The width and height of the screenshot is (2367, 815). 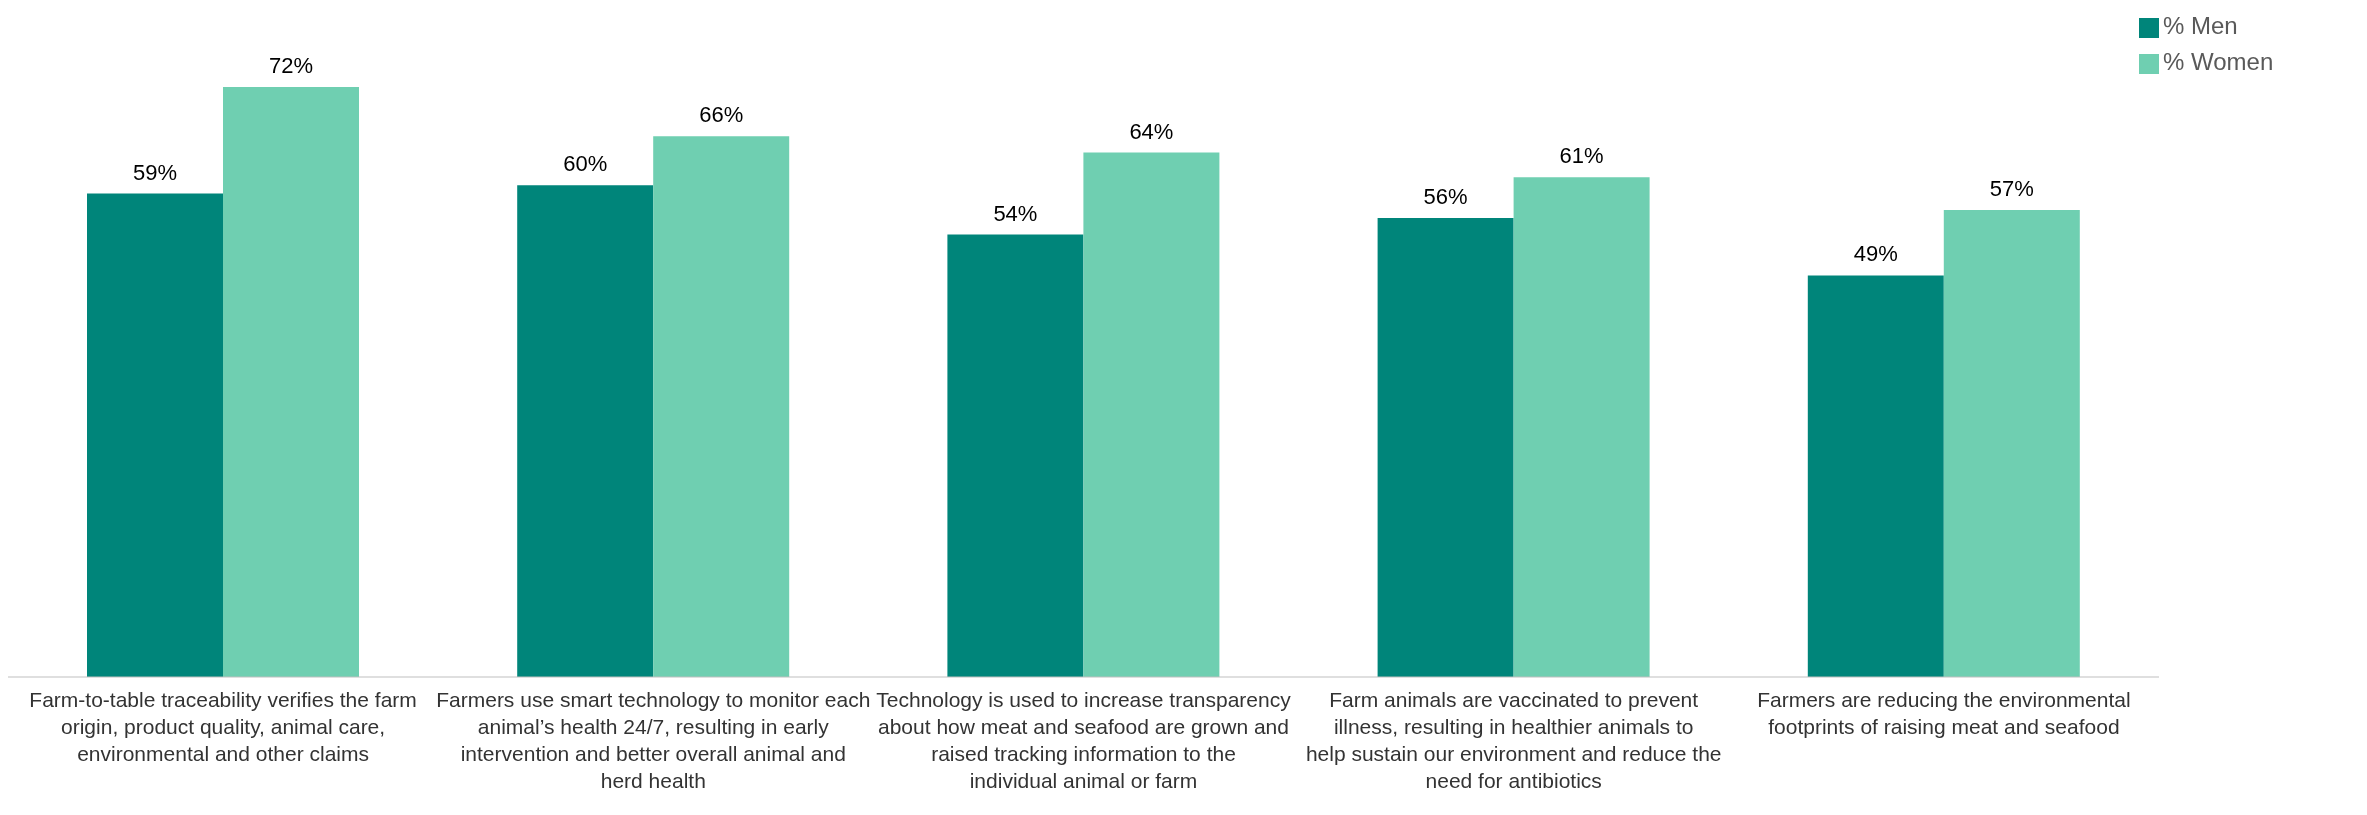 I want to click on data-label: 72%, so click(x=291, y=65).